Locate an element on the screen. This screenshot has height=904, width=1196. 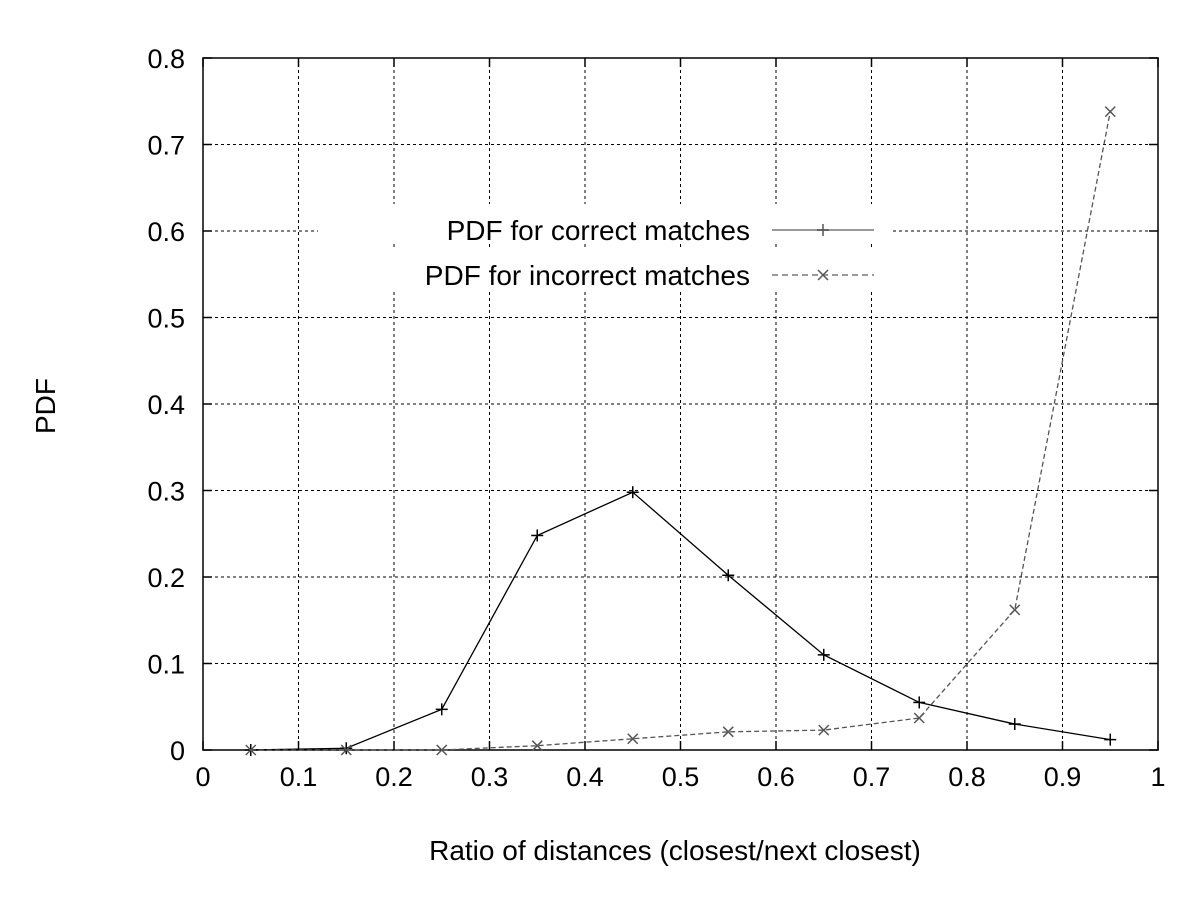
x-tick-label: 0.3 is located at coordinates (490, 777).